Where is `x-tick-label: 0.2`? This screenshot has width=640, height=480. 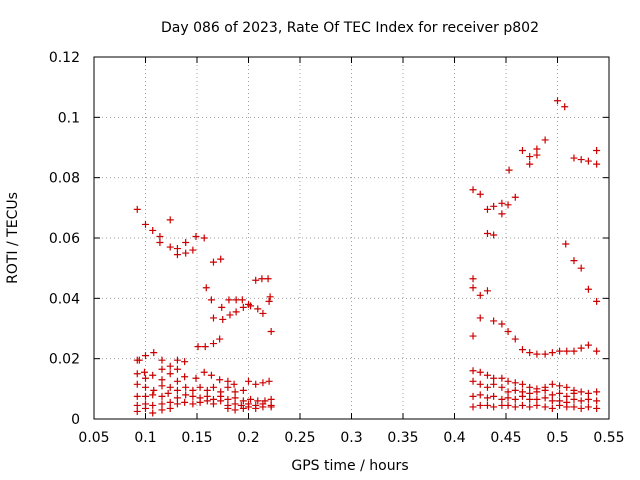 x-tick-label: 0.2 is located at coordinates (248, 438).